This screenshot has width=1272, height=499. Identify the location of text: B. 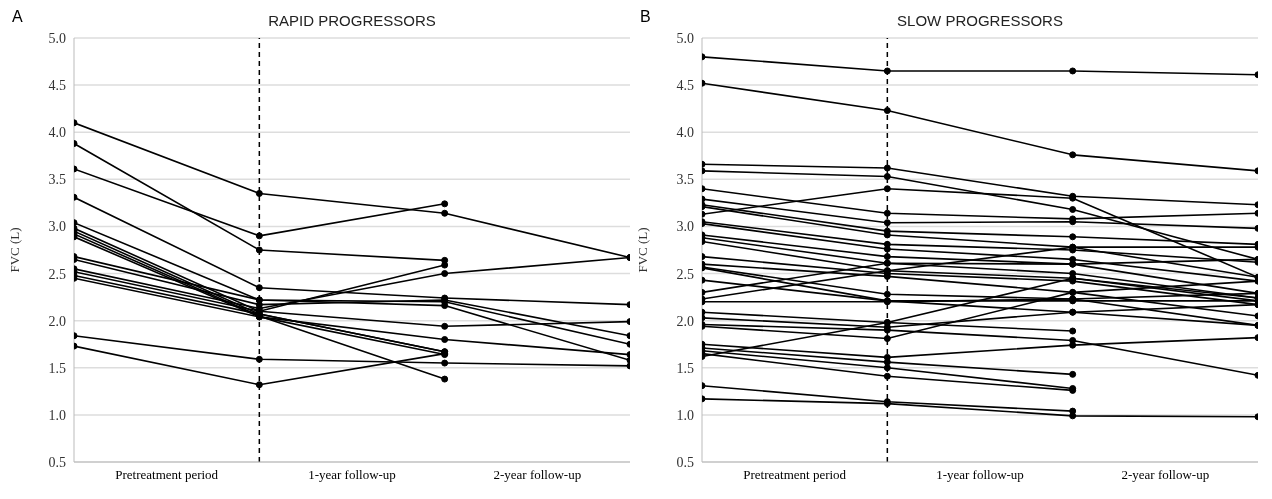
(645, 17).